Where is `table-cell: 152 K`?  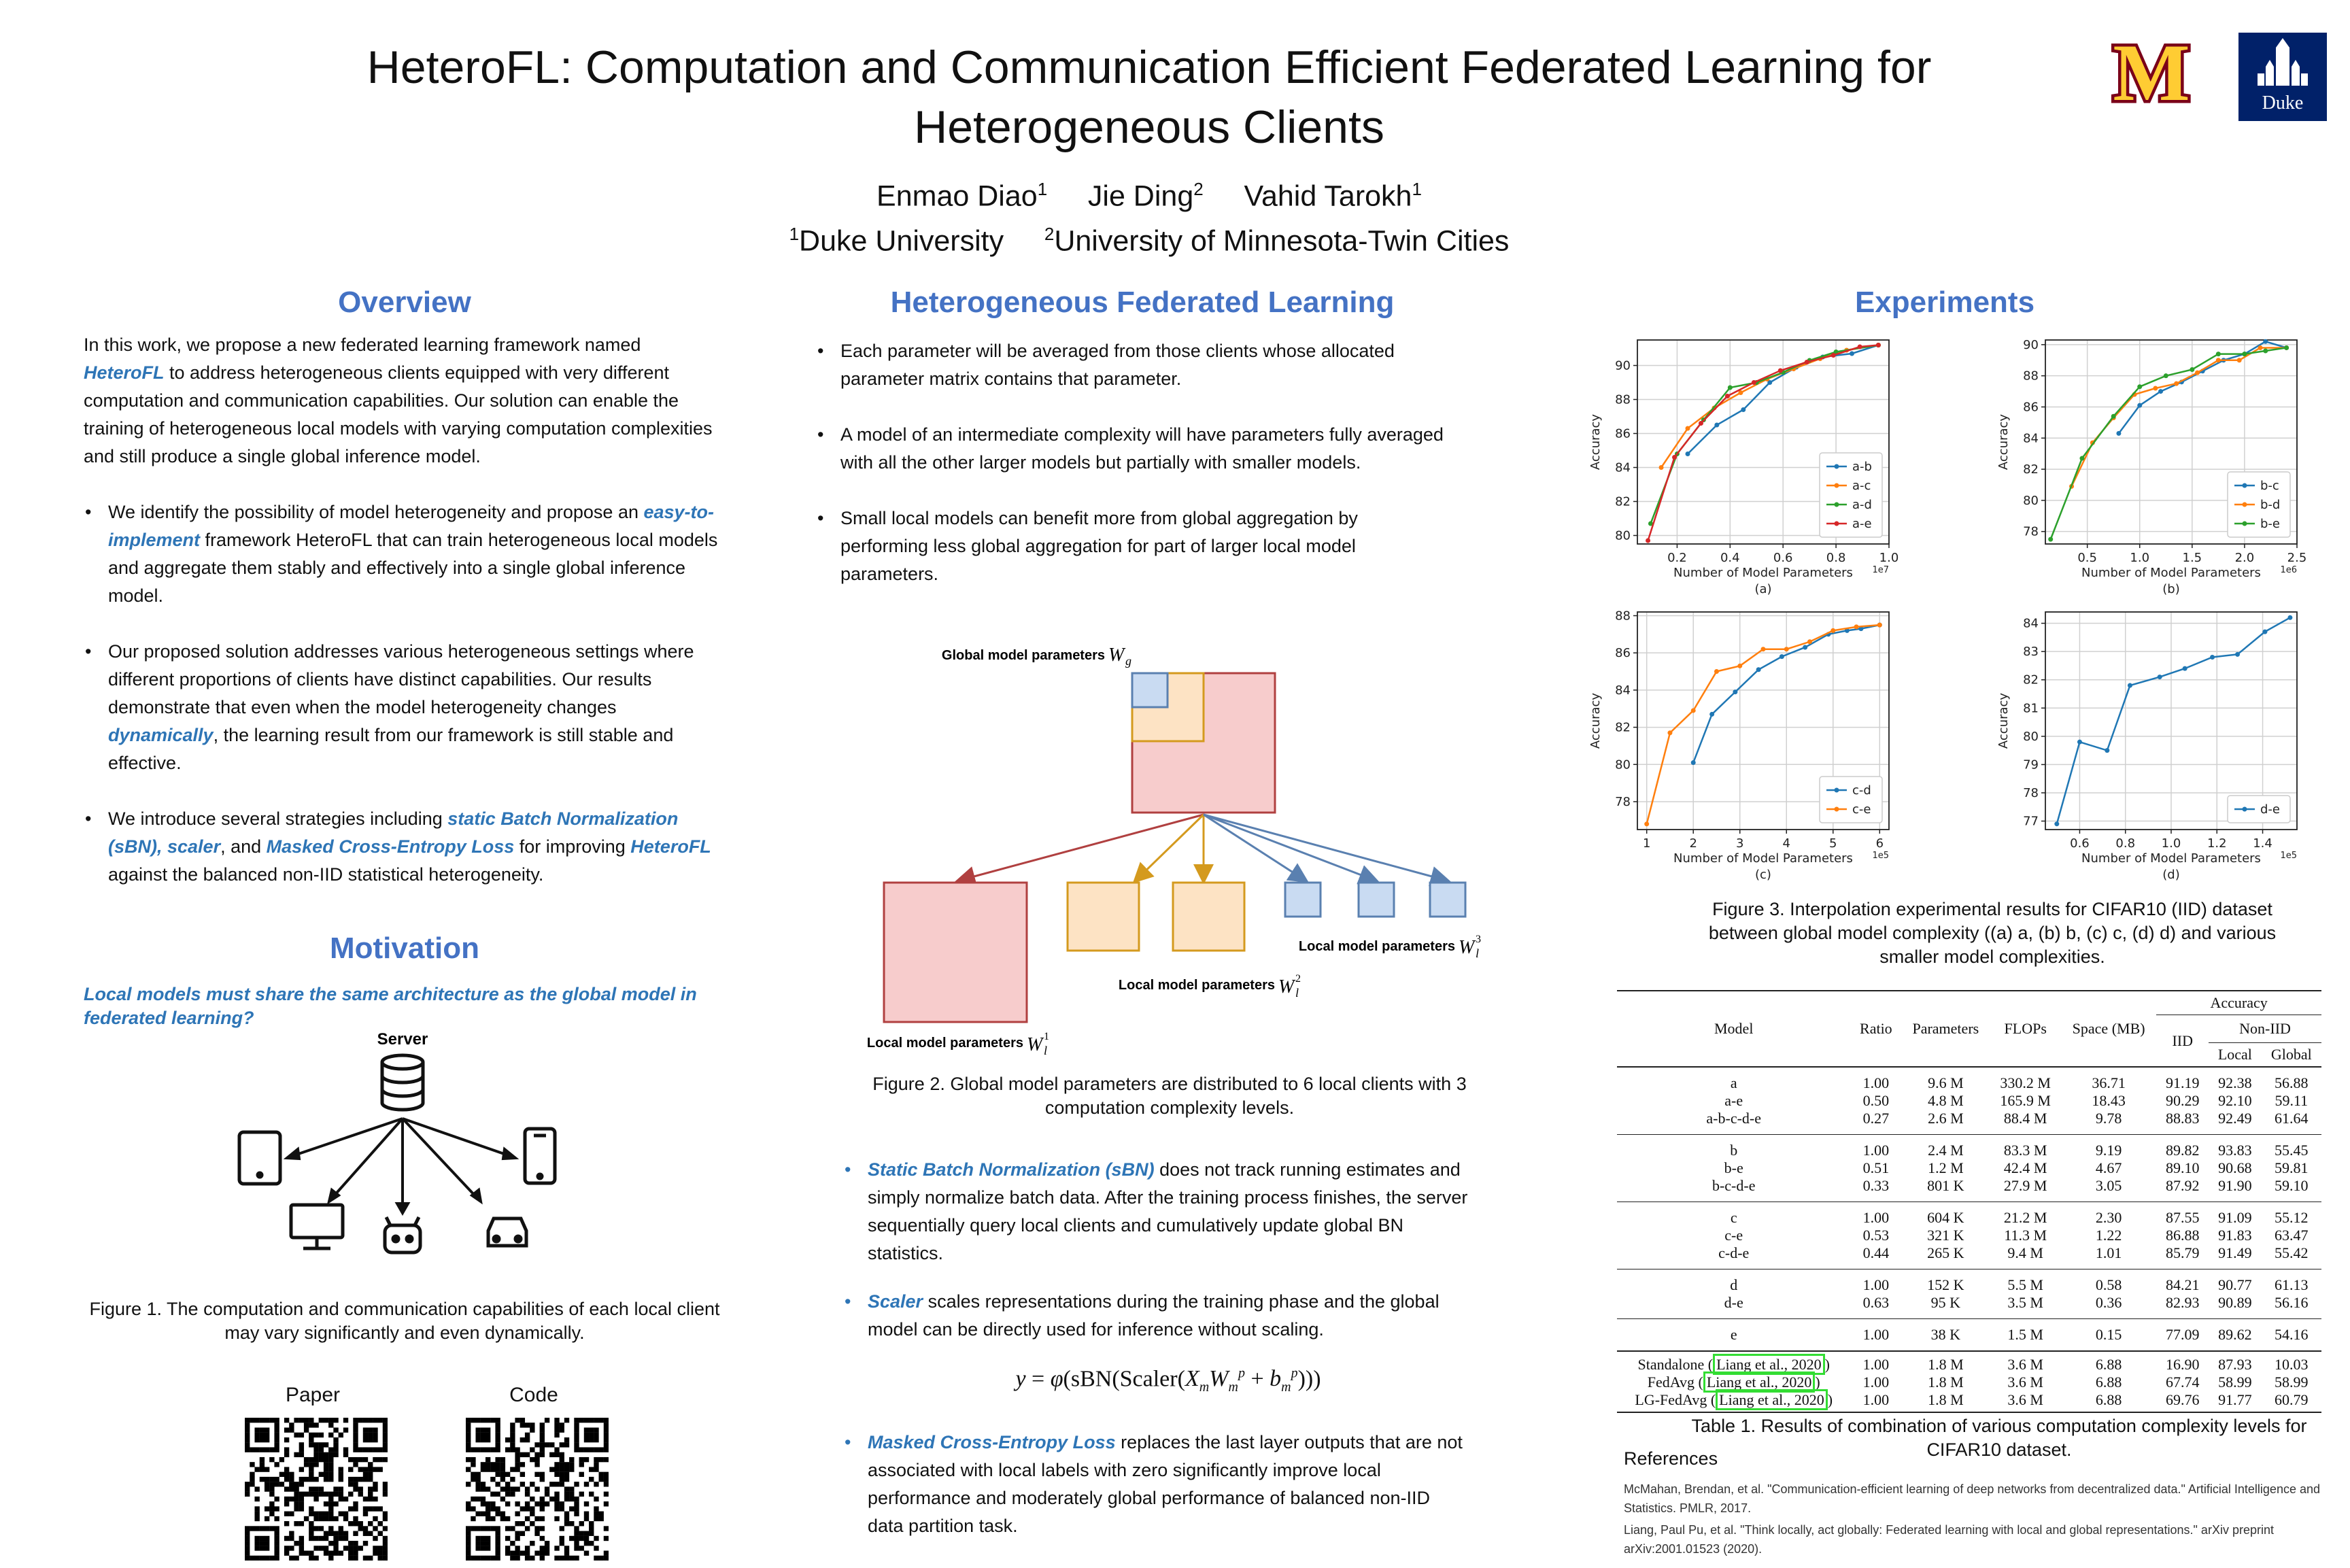 table-cell: 152 K is located at coordinates (1946, 1284).